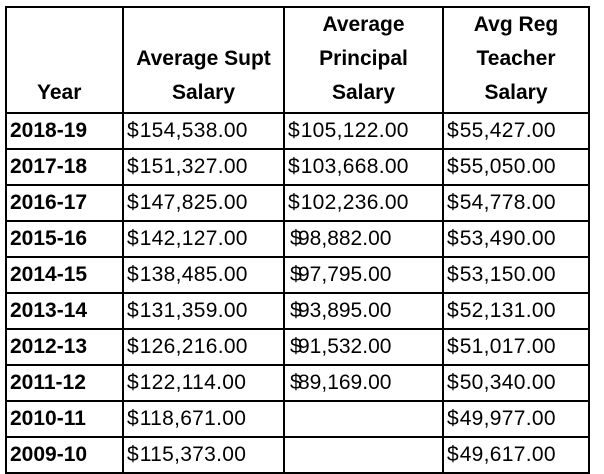 The image size is (604, 474). I want to click on salary-amount: 93,895.00, so click(345, 310).